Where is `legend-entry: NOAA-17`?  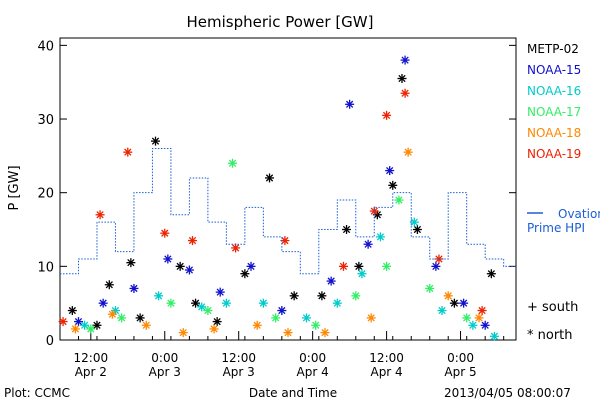
legend-entry: NOAA-17 is located at coordinates (554, 112).